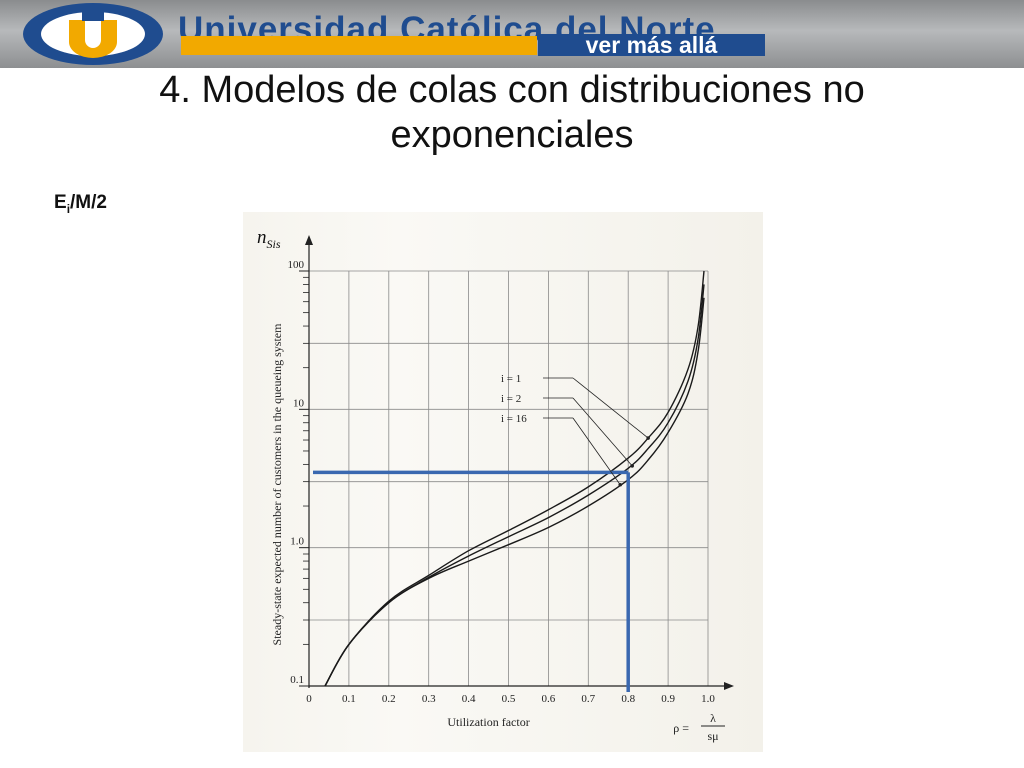  What do you see at coordinates (60, 202) in the screenshot?
I see `model-base: E` at bounding box center [60, 202].